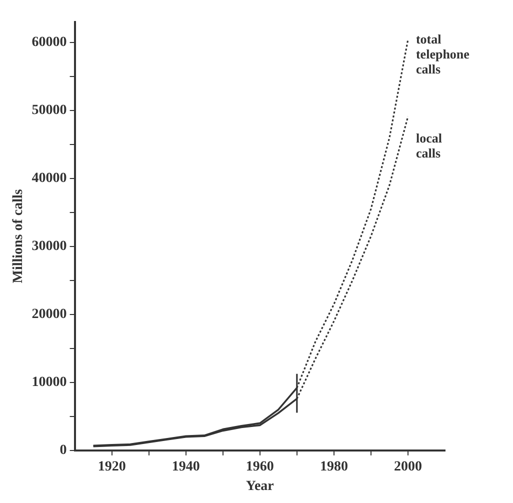  Describe the element at coordinates (443, 54) in the screenshot. I see `series-label: total telephone calls` at that location.